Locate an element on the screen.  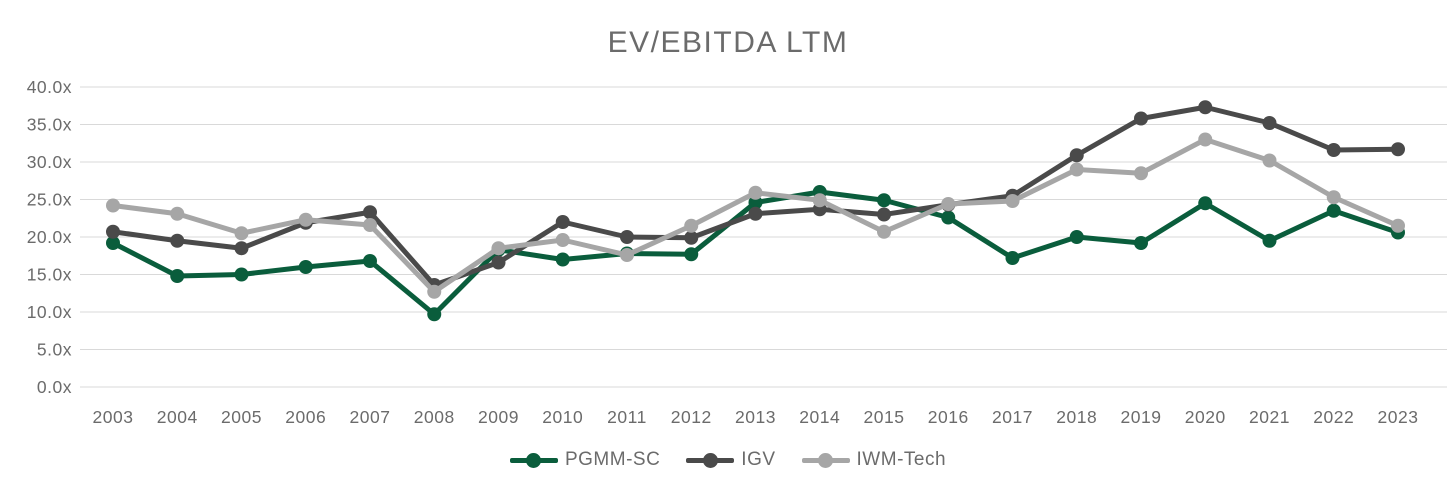
y-tick-label: 25.0x is located at coordinates (49, 200).